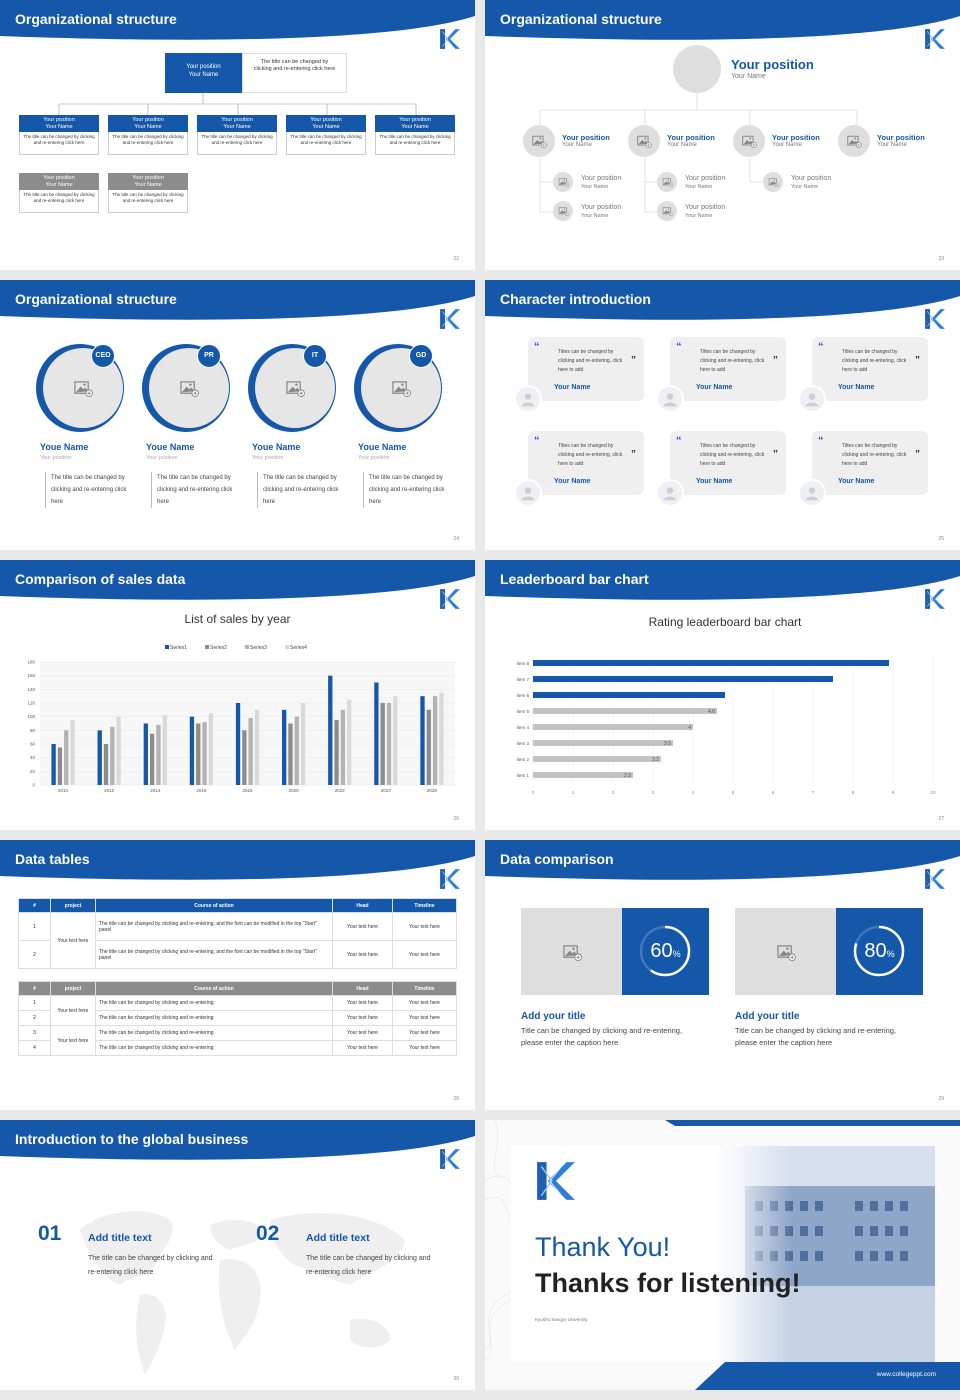 The width and height of the screenshot is (960, 1400). What do you see at coordinates (268, 1233) in the screenshot?
I see `item-number: 02` at bounding box center [268, 1233].